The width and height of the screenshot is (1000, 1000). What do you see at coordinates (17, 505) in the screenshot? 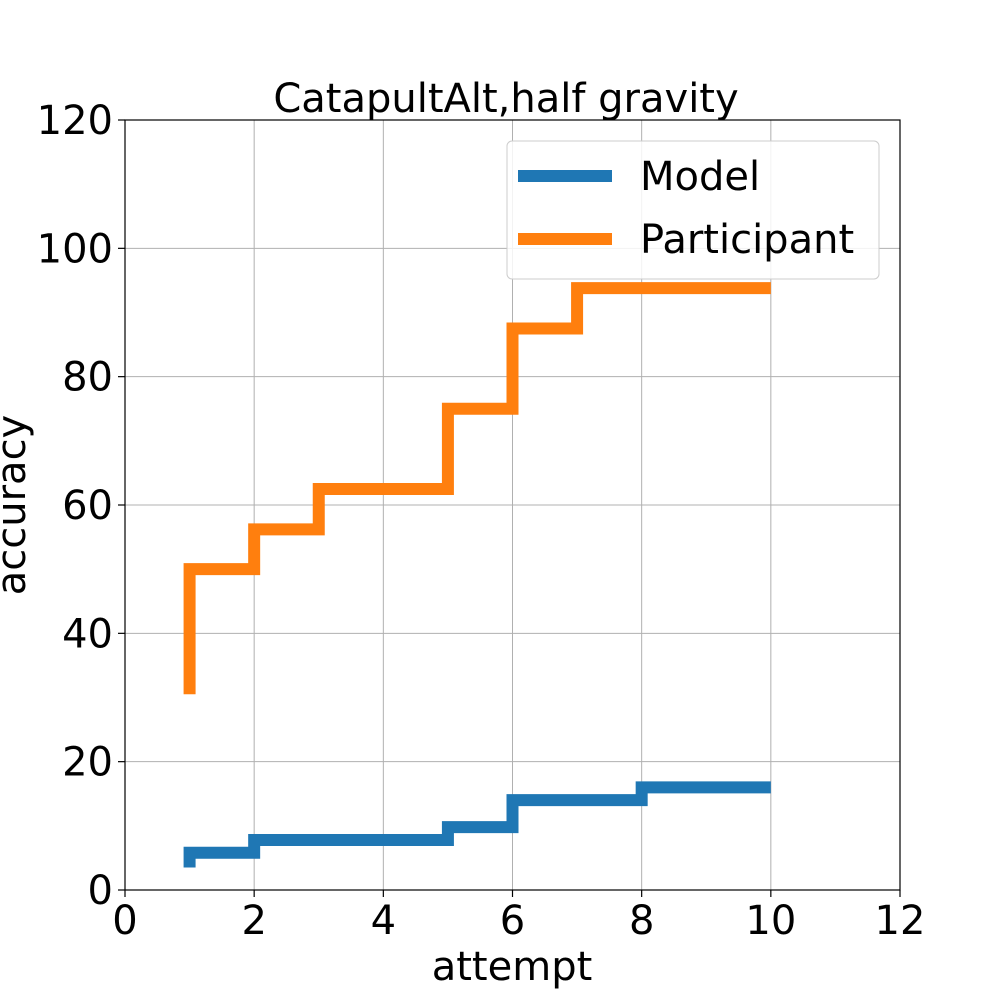
I see `y-axis-title: accuracy` at bounding box center [17, 505].